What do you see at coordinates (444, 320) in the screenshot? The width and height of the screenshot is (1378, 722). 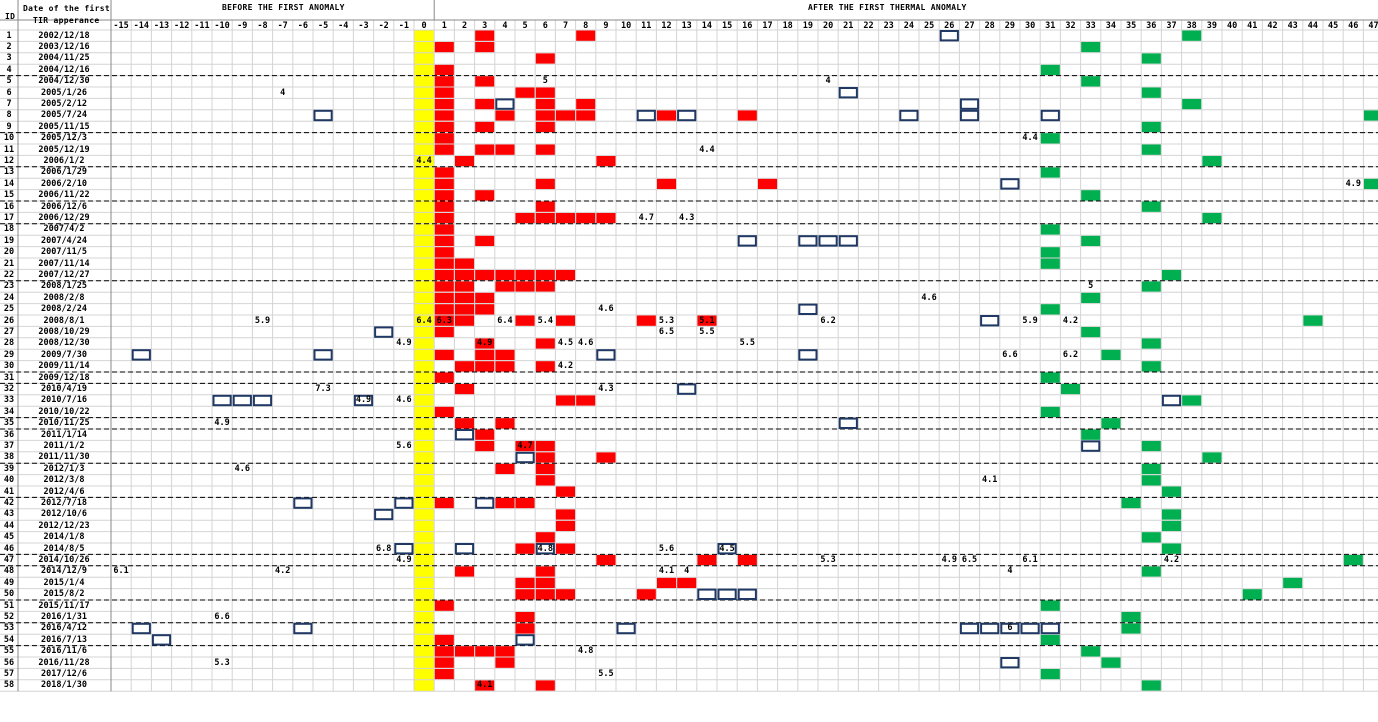 I see `magnitude-annotation: 6.3` at bounding box center [444, 320].